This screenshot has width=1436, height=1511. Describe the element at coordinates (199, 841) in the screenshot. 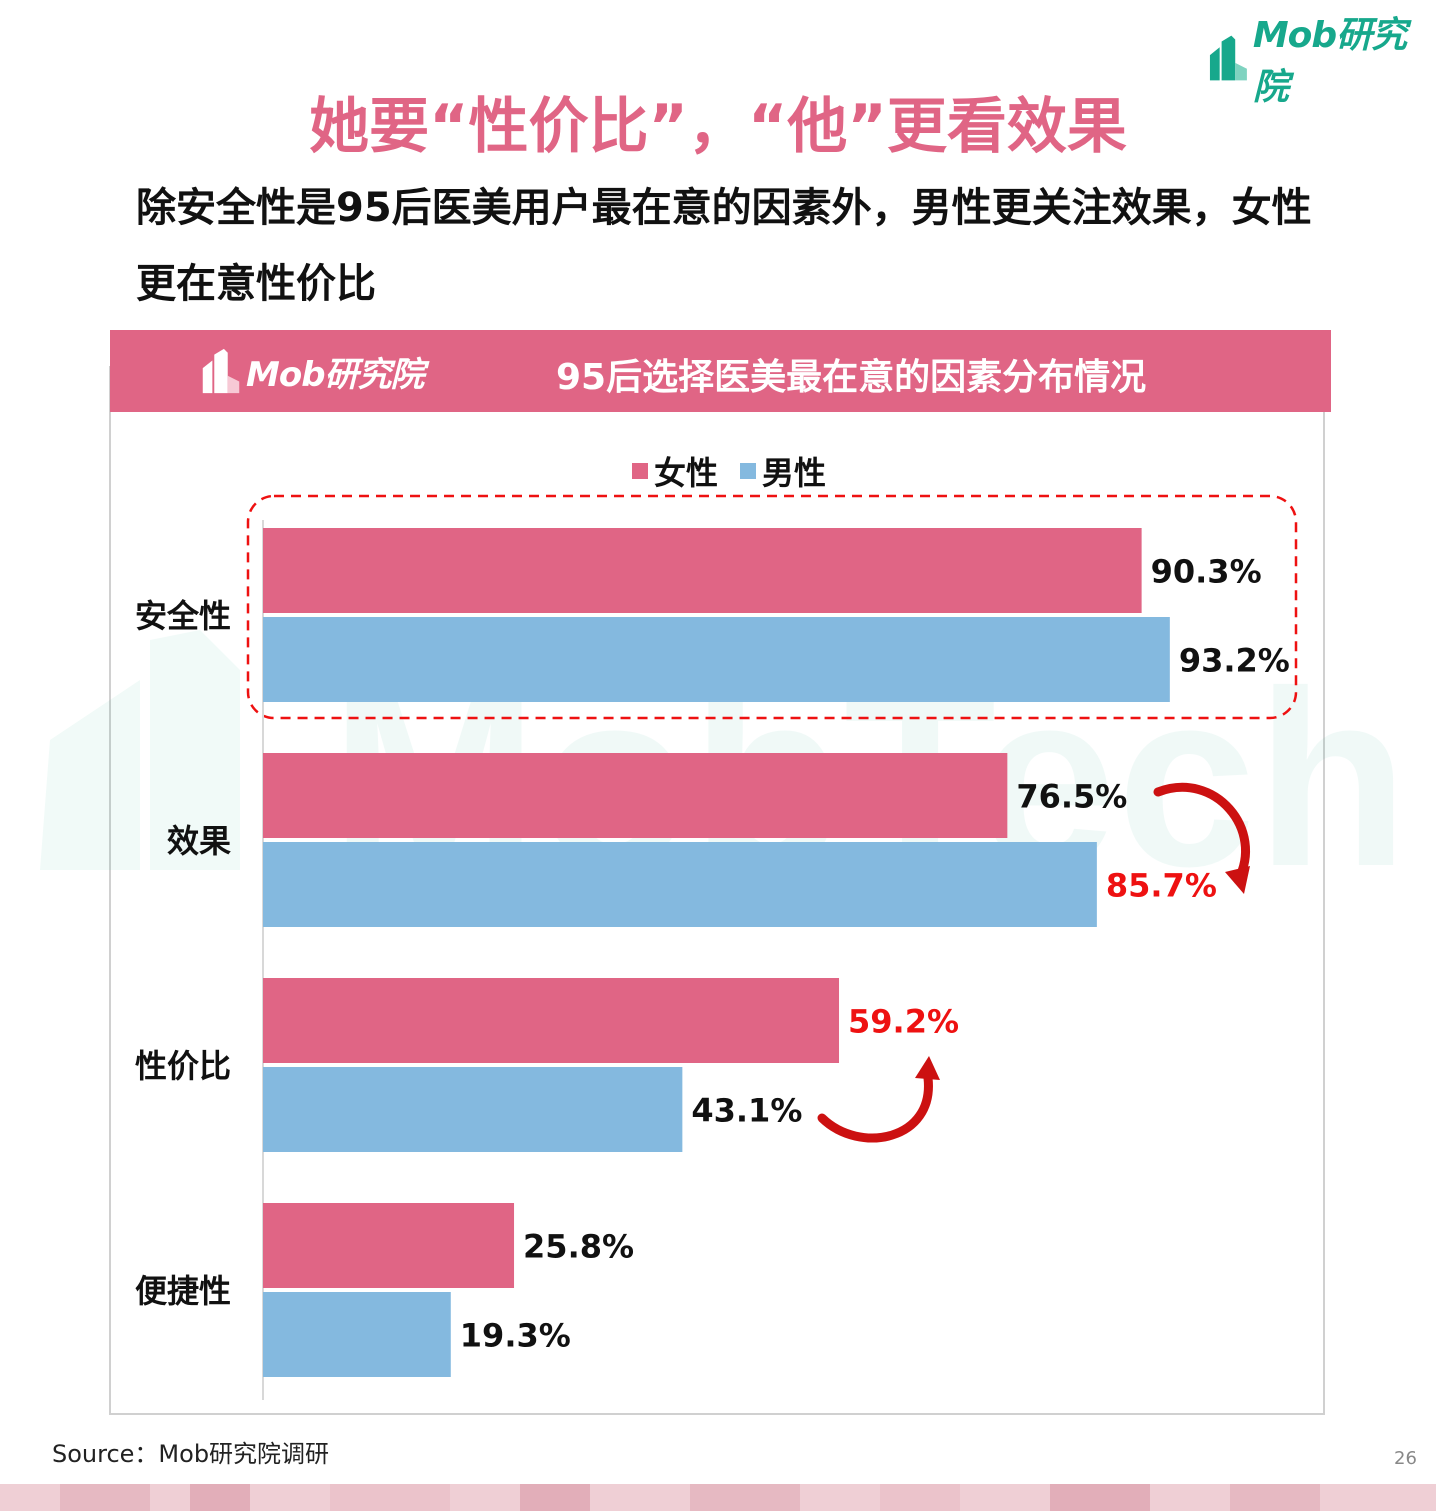

I see `category-label-1: 效果` at that location.